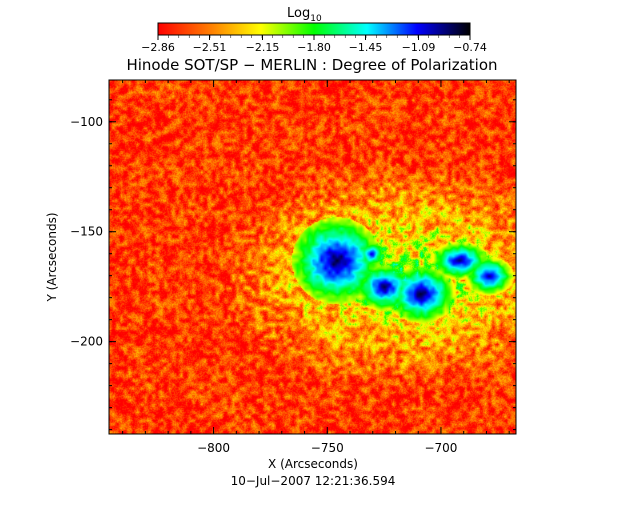 The height and width of the screenshot is (512, 625). What do you see at coordinates (213, 448) in the screenshot?
I see `x-tick-label: −800` at bounding box center [213, 448].